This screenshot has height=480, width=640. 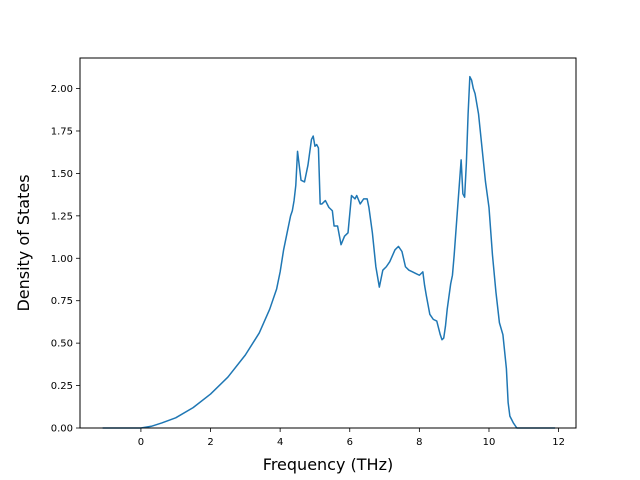 What do you see at coordinates (62, 301) in the screenshot?
I see `y-tick-label: 0.75` at bounding box center [62, 301].